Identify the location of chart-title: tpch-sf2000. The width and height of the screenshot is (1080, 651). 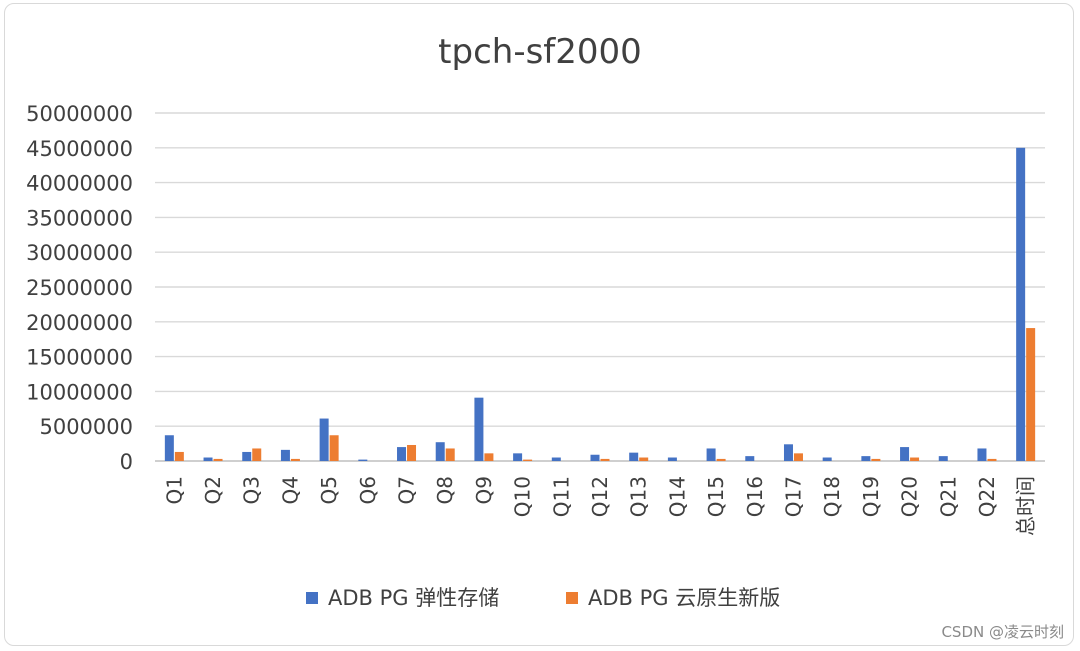
(540, 52).